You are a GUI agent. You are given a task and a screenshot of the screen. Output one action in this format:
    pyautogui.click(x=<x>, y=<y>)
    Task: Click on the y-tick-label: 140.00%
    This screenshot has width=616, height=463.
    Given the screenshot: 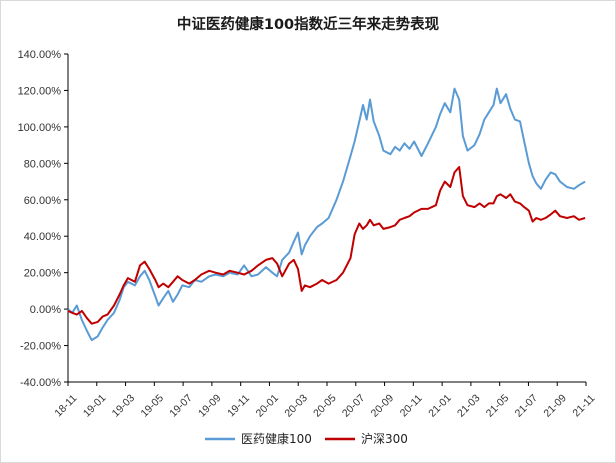 What is the action you would take?
    pyautogui.click(x=40, y=55)
    